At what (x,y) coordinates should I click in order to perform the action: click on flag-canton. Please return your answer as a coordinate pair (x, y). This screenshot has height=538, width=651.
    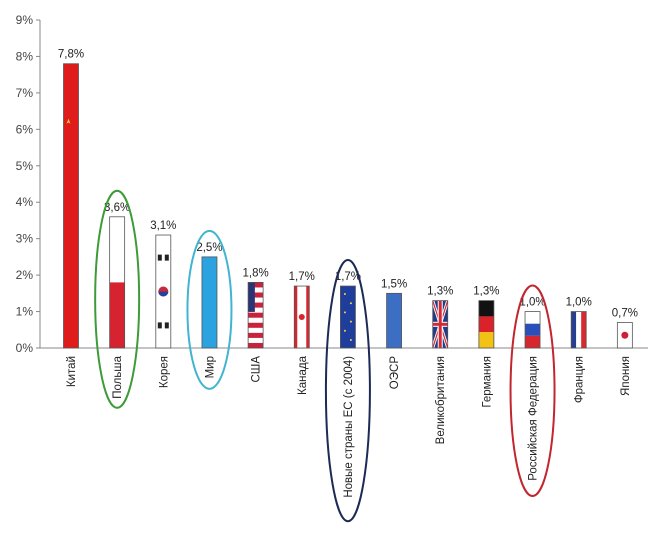
    Looking at the image, I should click on (251, 297).